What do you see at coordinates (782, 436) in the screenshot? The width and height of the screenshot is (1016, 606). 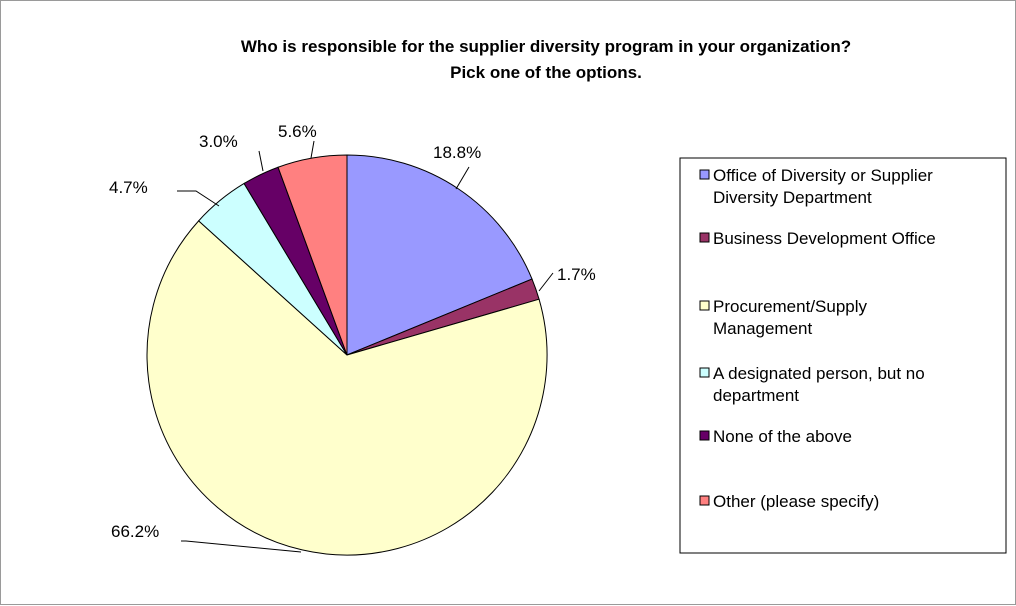 I see `legend-label-5: None of the above` at bounding box center [782, 436].